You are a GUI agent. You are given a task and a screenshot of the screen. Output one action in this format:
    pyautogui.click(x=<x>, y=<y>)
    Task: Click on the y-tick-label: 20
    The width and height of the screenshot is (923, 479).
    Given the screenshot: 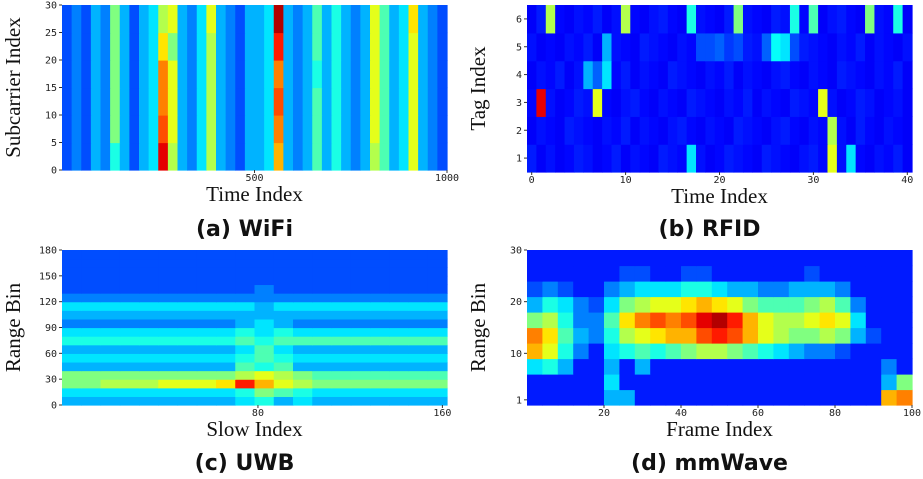 What is the action you would take?
    pyautogui.click(x=516, y=302)
    